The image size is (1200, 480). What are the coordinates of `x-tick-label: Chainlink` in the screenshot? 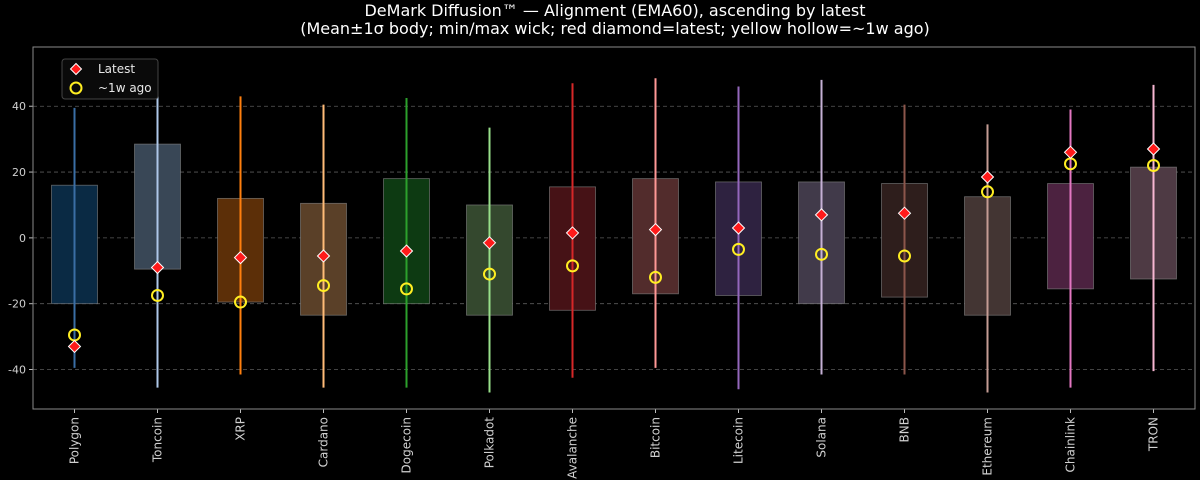 It's located at (1071, 445).